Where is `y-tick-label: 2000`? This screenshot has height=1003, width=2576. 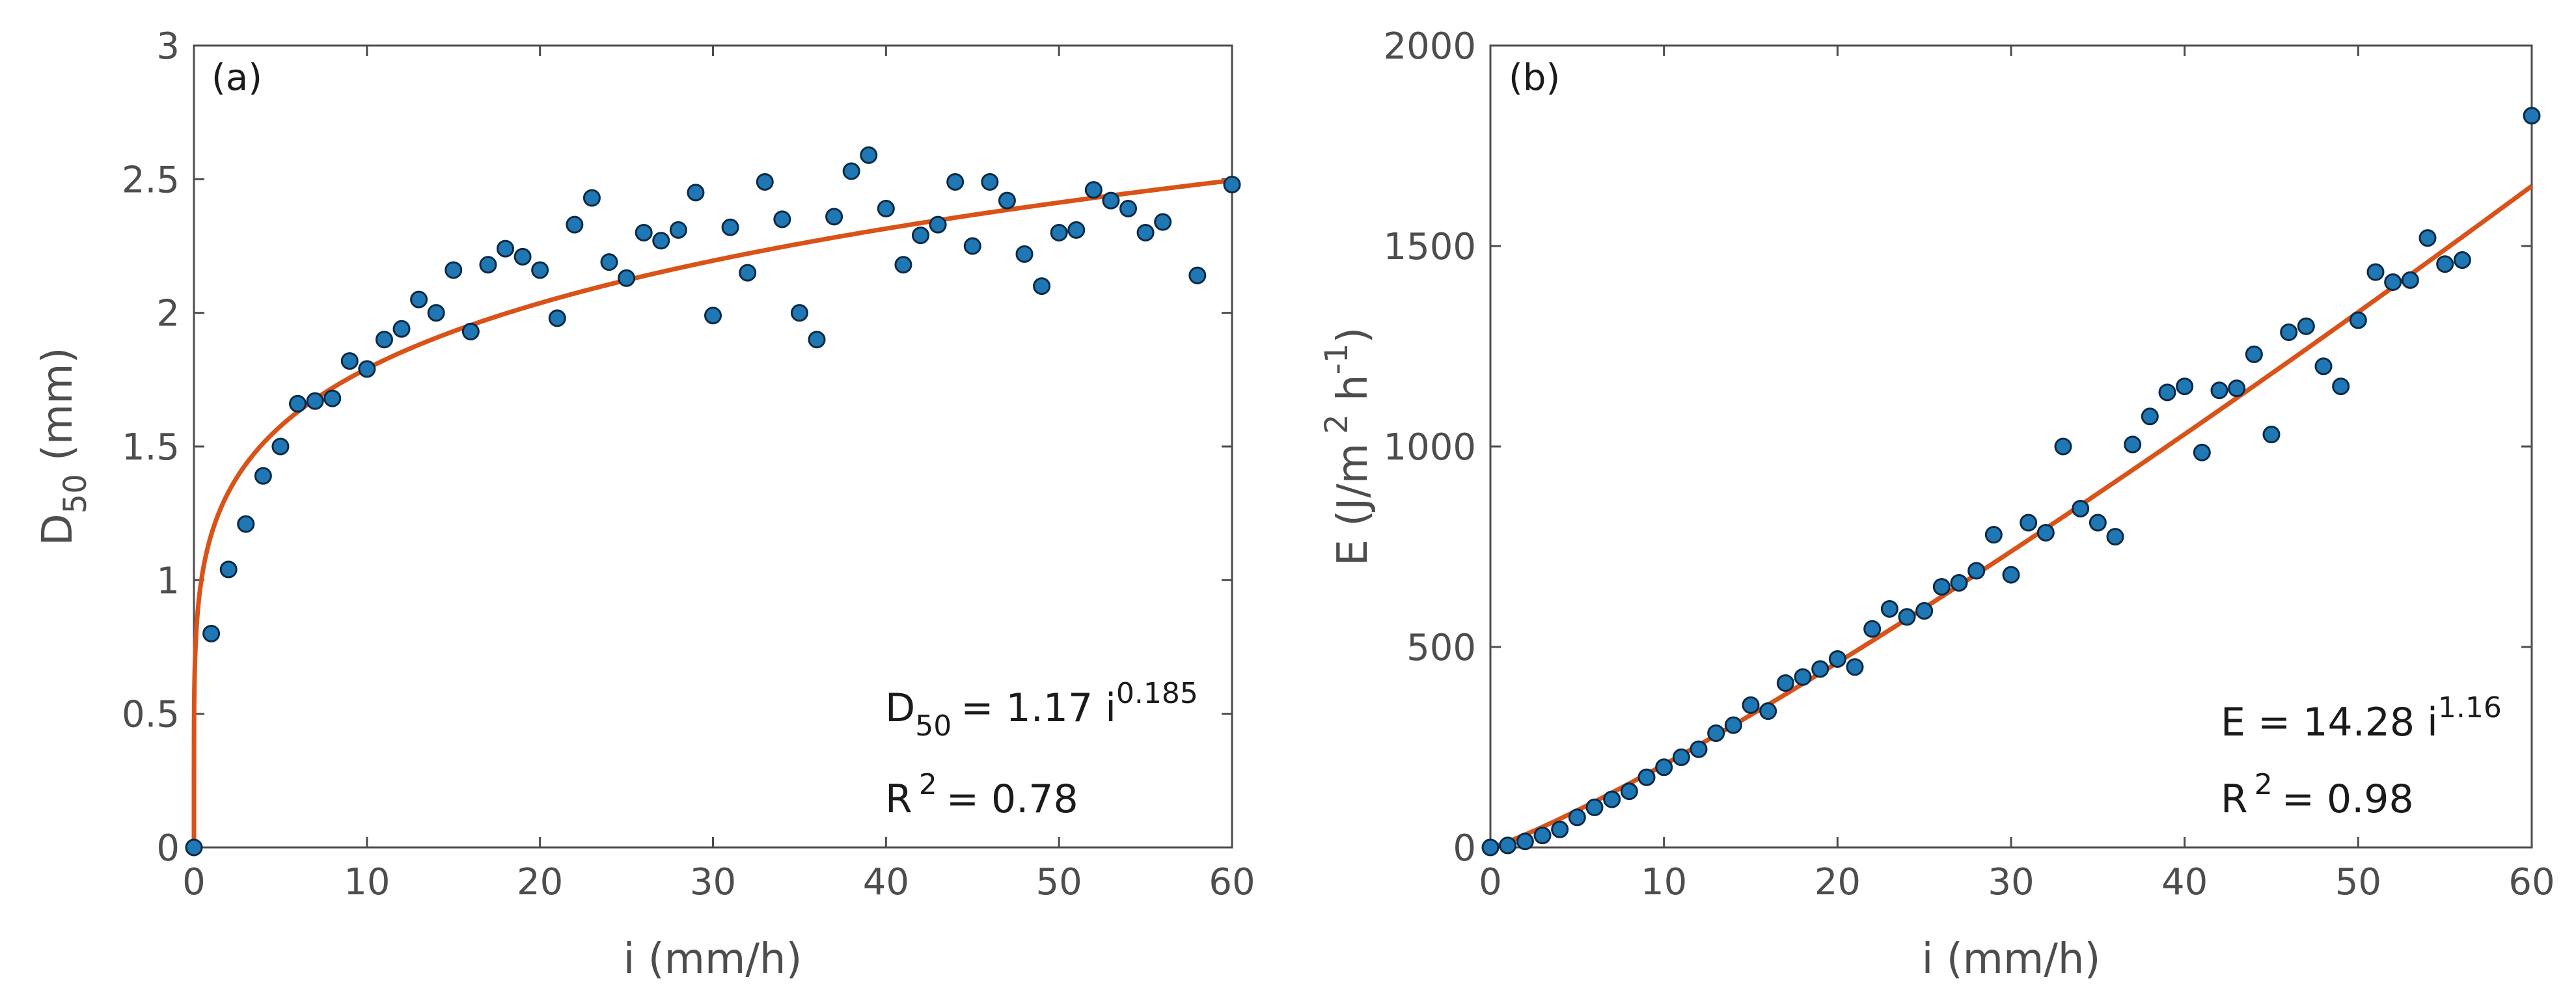
y-tick-label: 2000 is located at coordinates (1430, 46).